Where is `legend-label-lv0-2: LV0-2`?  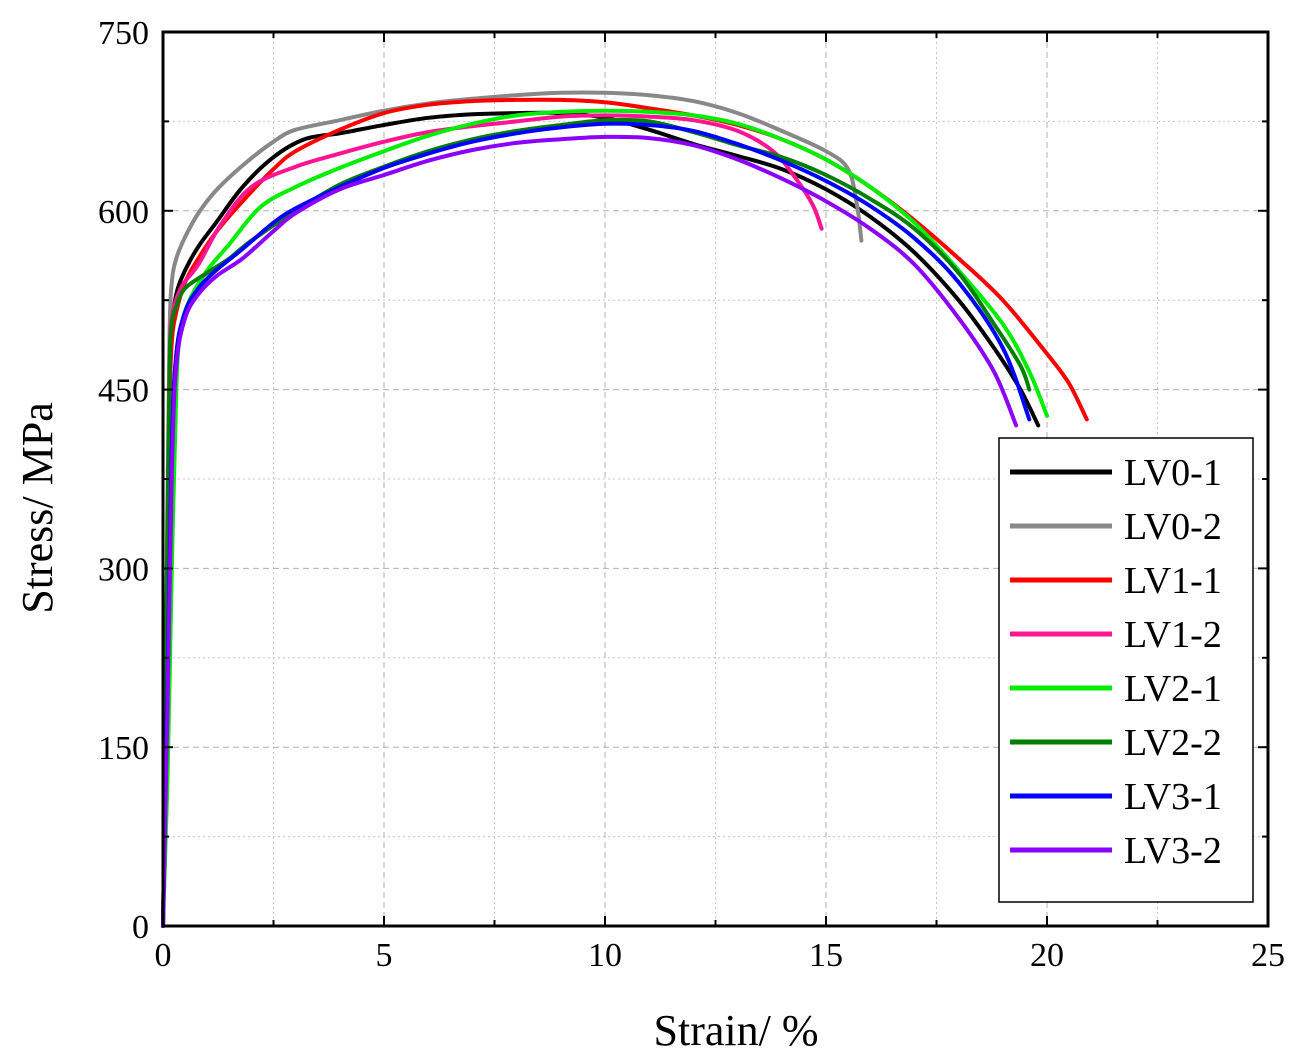 legend-label-lv0-2: LV0-2 is located at coordinates (1173, 527).